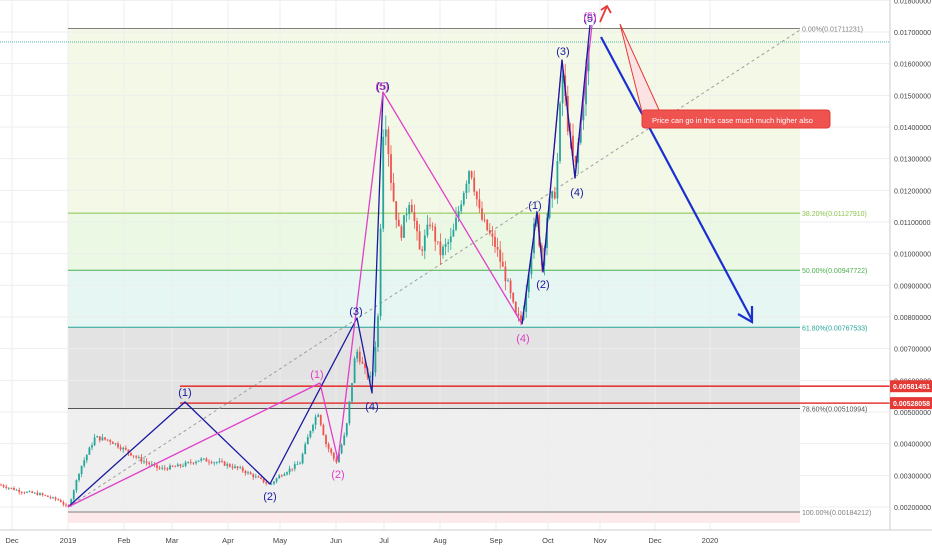  Describe the element at coordinates (172, 540) in the screenshot. I see `x-tick-label: Mar` at that location.